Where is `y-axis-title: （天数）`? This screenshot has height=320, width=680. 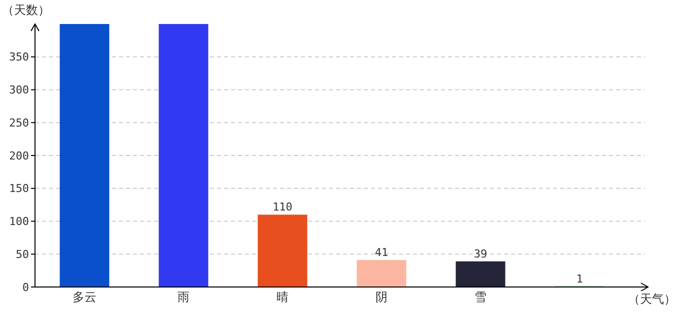 y-axis-title: （天数） is located at coordinates (26, 10).